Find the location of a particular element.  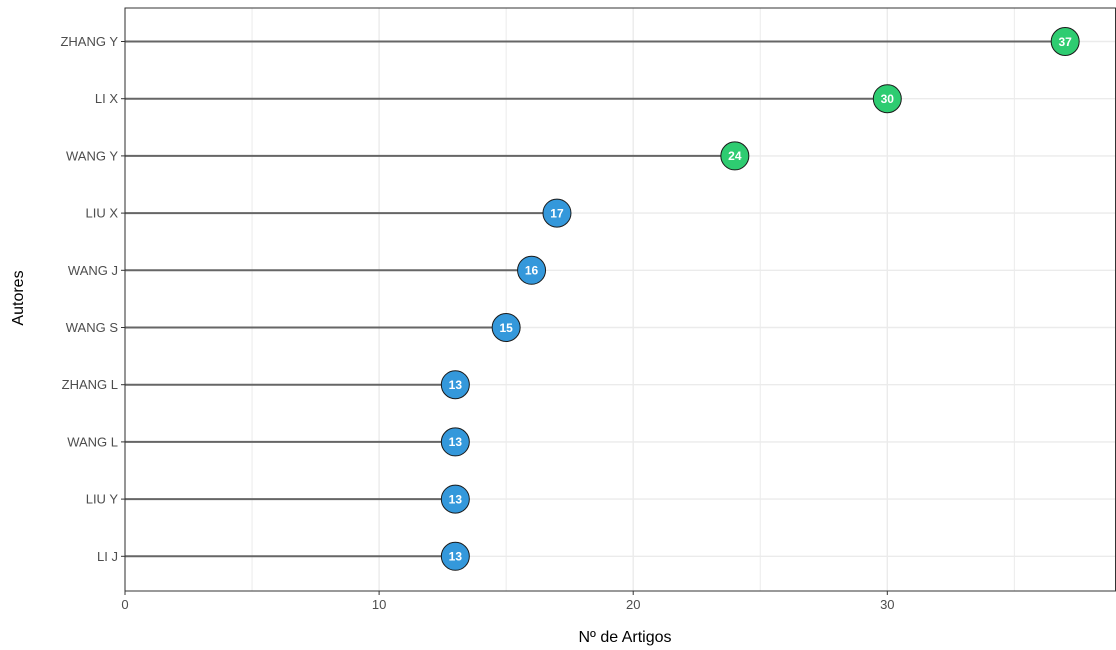

y-tick-label: WANG J is located at coordinates (93, 270).